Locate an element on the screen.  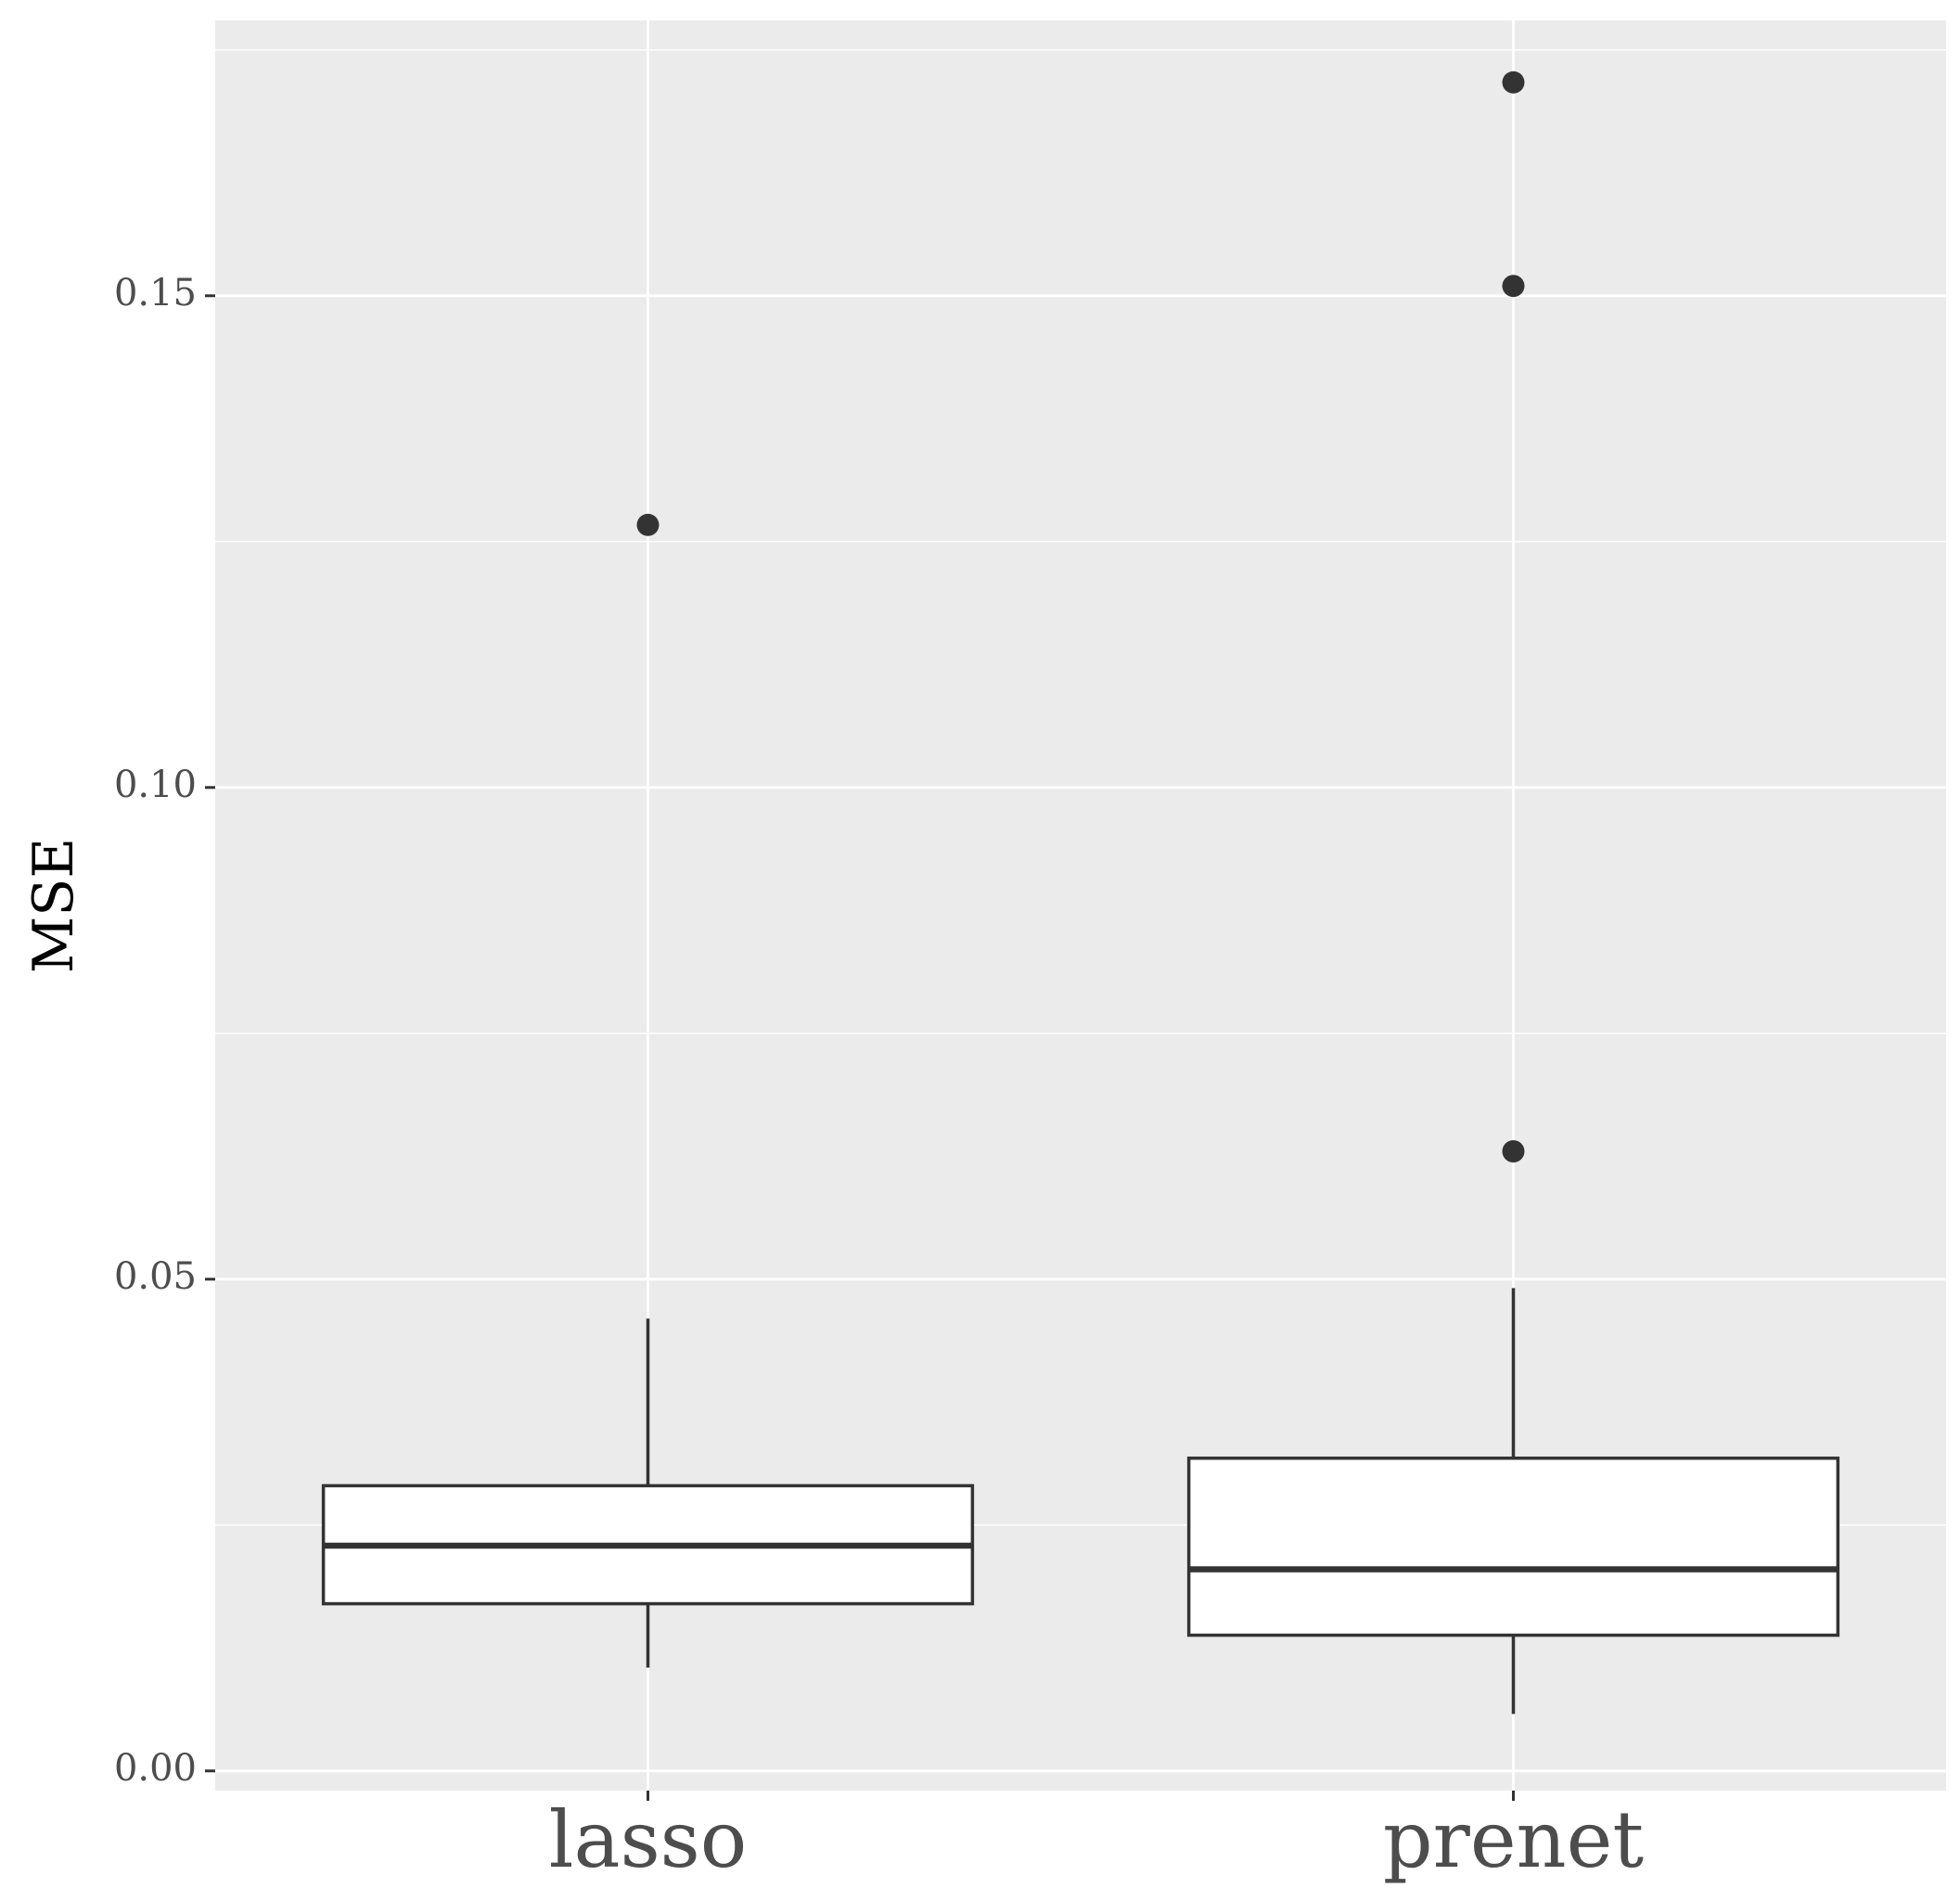
y-tick-label: 0.00 is located at coordinates (156, 1769).